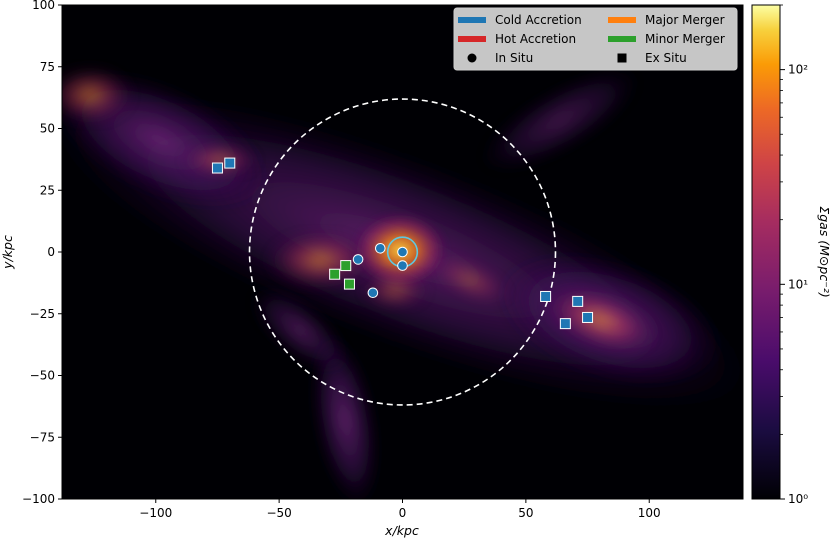 This screenshot has width=830, height=540. What do you see at coordinates (535, 39) in the screenshot?
I see `legend-label: Hot Accretion` at bounding box center [535, 39].